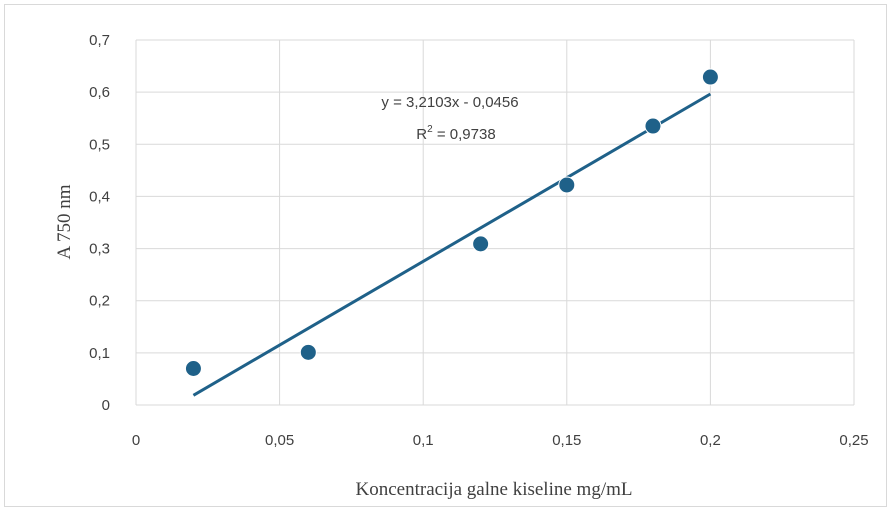  What do you see at coordinates (99, 196) in the screenshot?
I see `y-tick-label: 0,4` at bounding box center [99, 196].